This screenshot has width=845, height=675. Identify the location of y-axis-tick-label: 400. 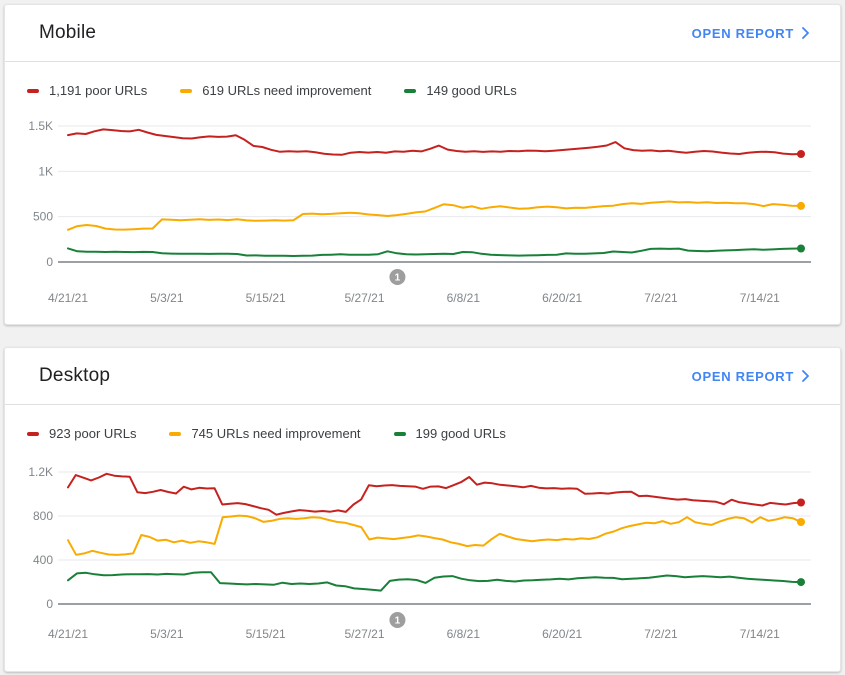
(43, 560).